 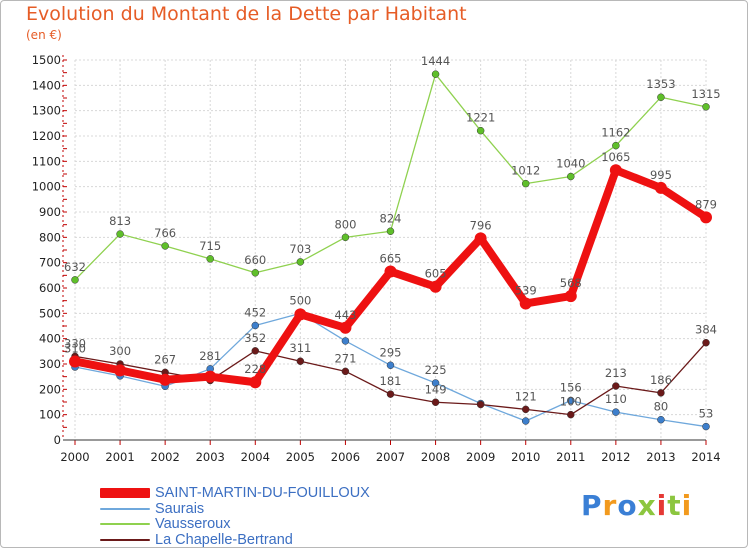 What do you see at coordinates (661, 380) in the screenshot?
I see `data-label-la-chapelle-bertrand: 186` at bounding box center [661, 380].